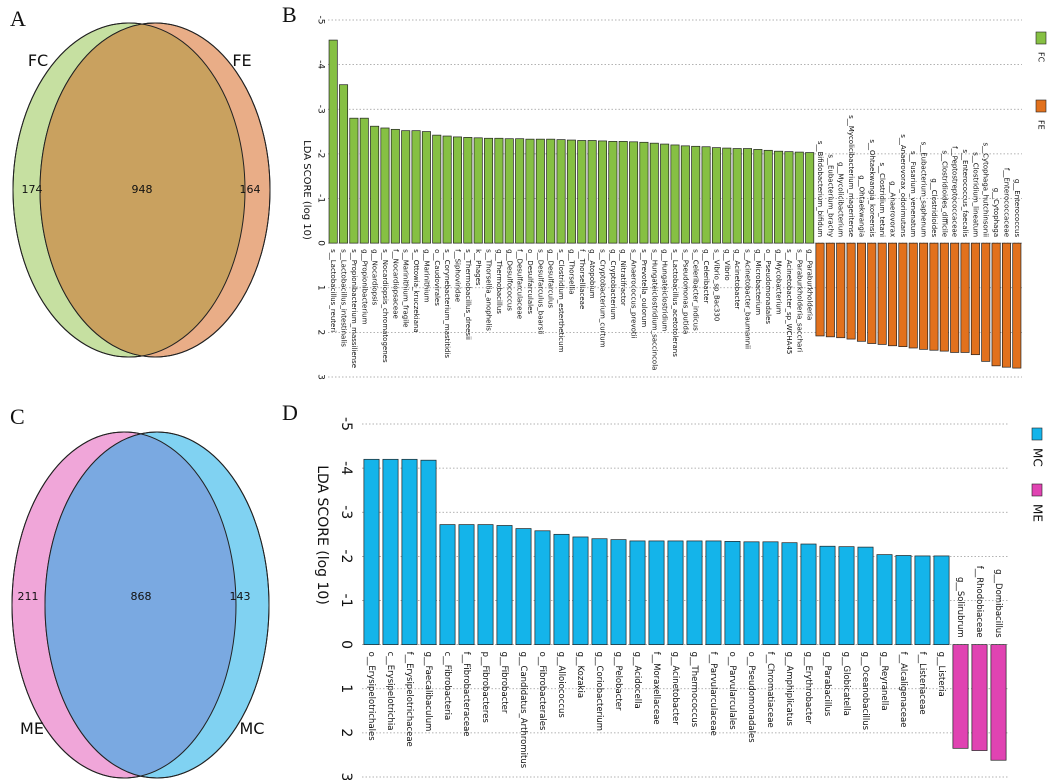 The image size is (1052, 780). Describe the element at coordinates (1041, 57) in the screenshot. I see `legend-label: FC` at that location.